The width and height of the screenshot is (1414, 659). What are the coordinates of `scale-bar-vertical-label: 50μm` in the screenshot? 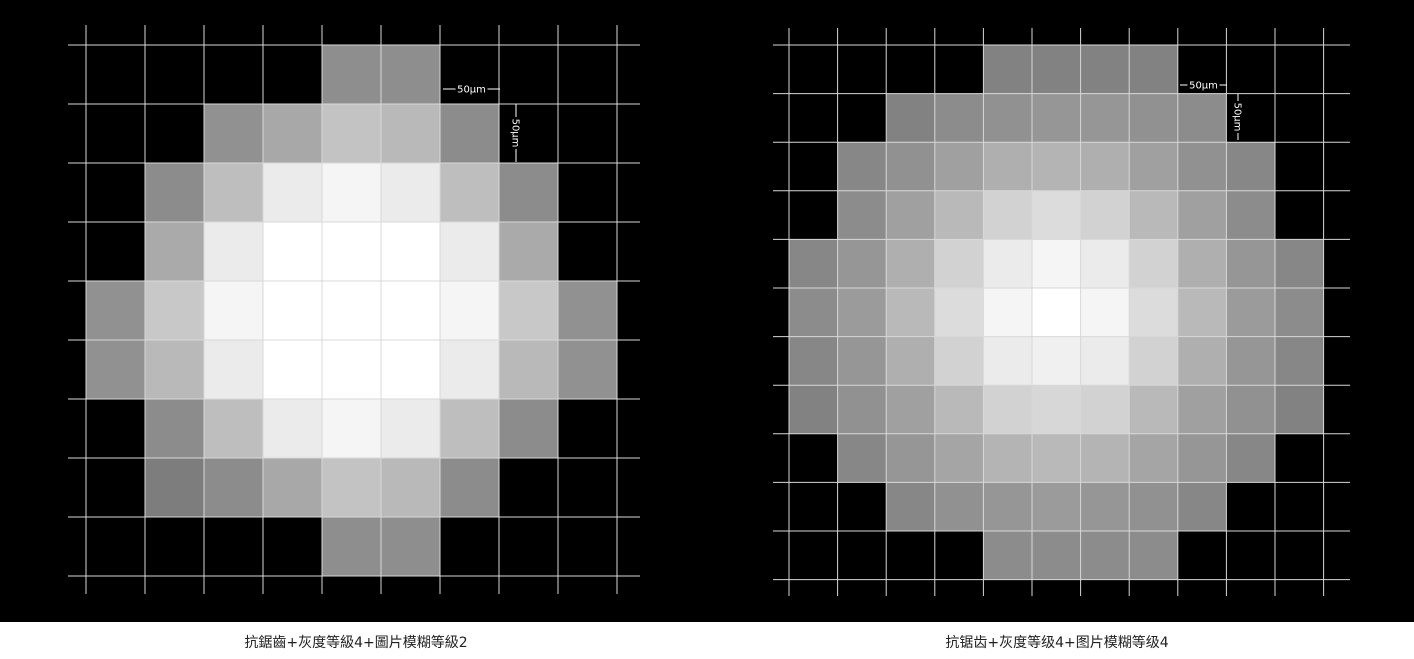 It's located at (1237, 117).